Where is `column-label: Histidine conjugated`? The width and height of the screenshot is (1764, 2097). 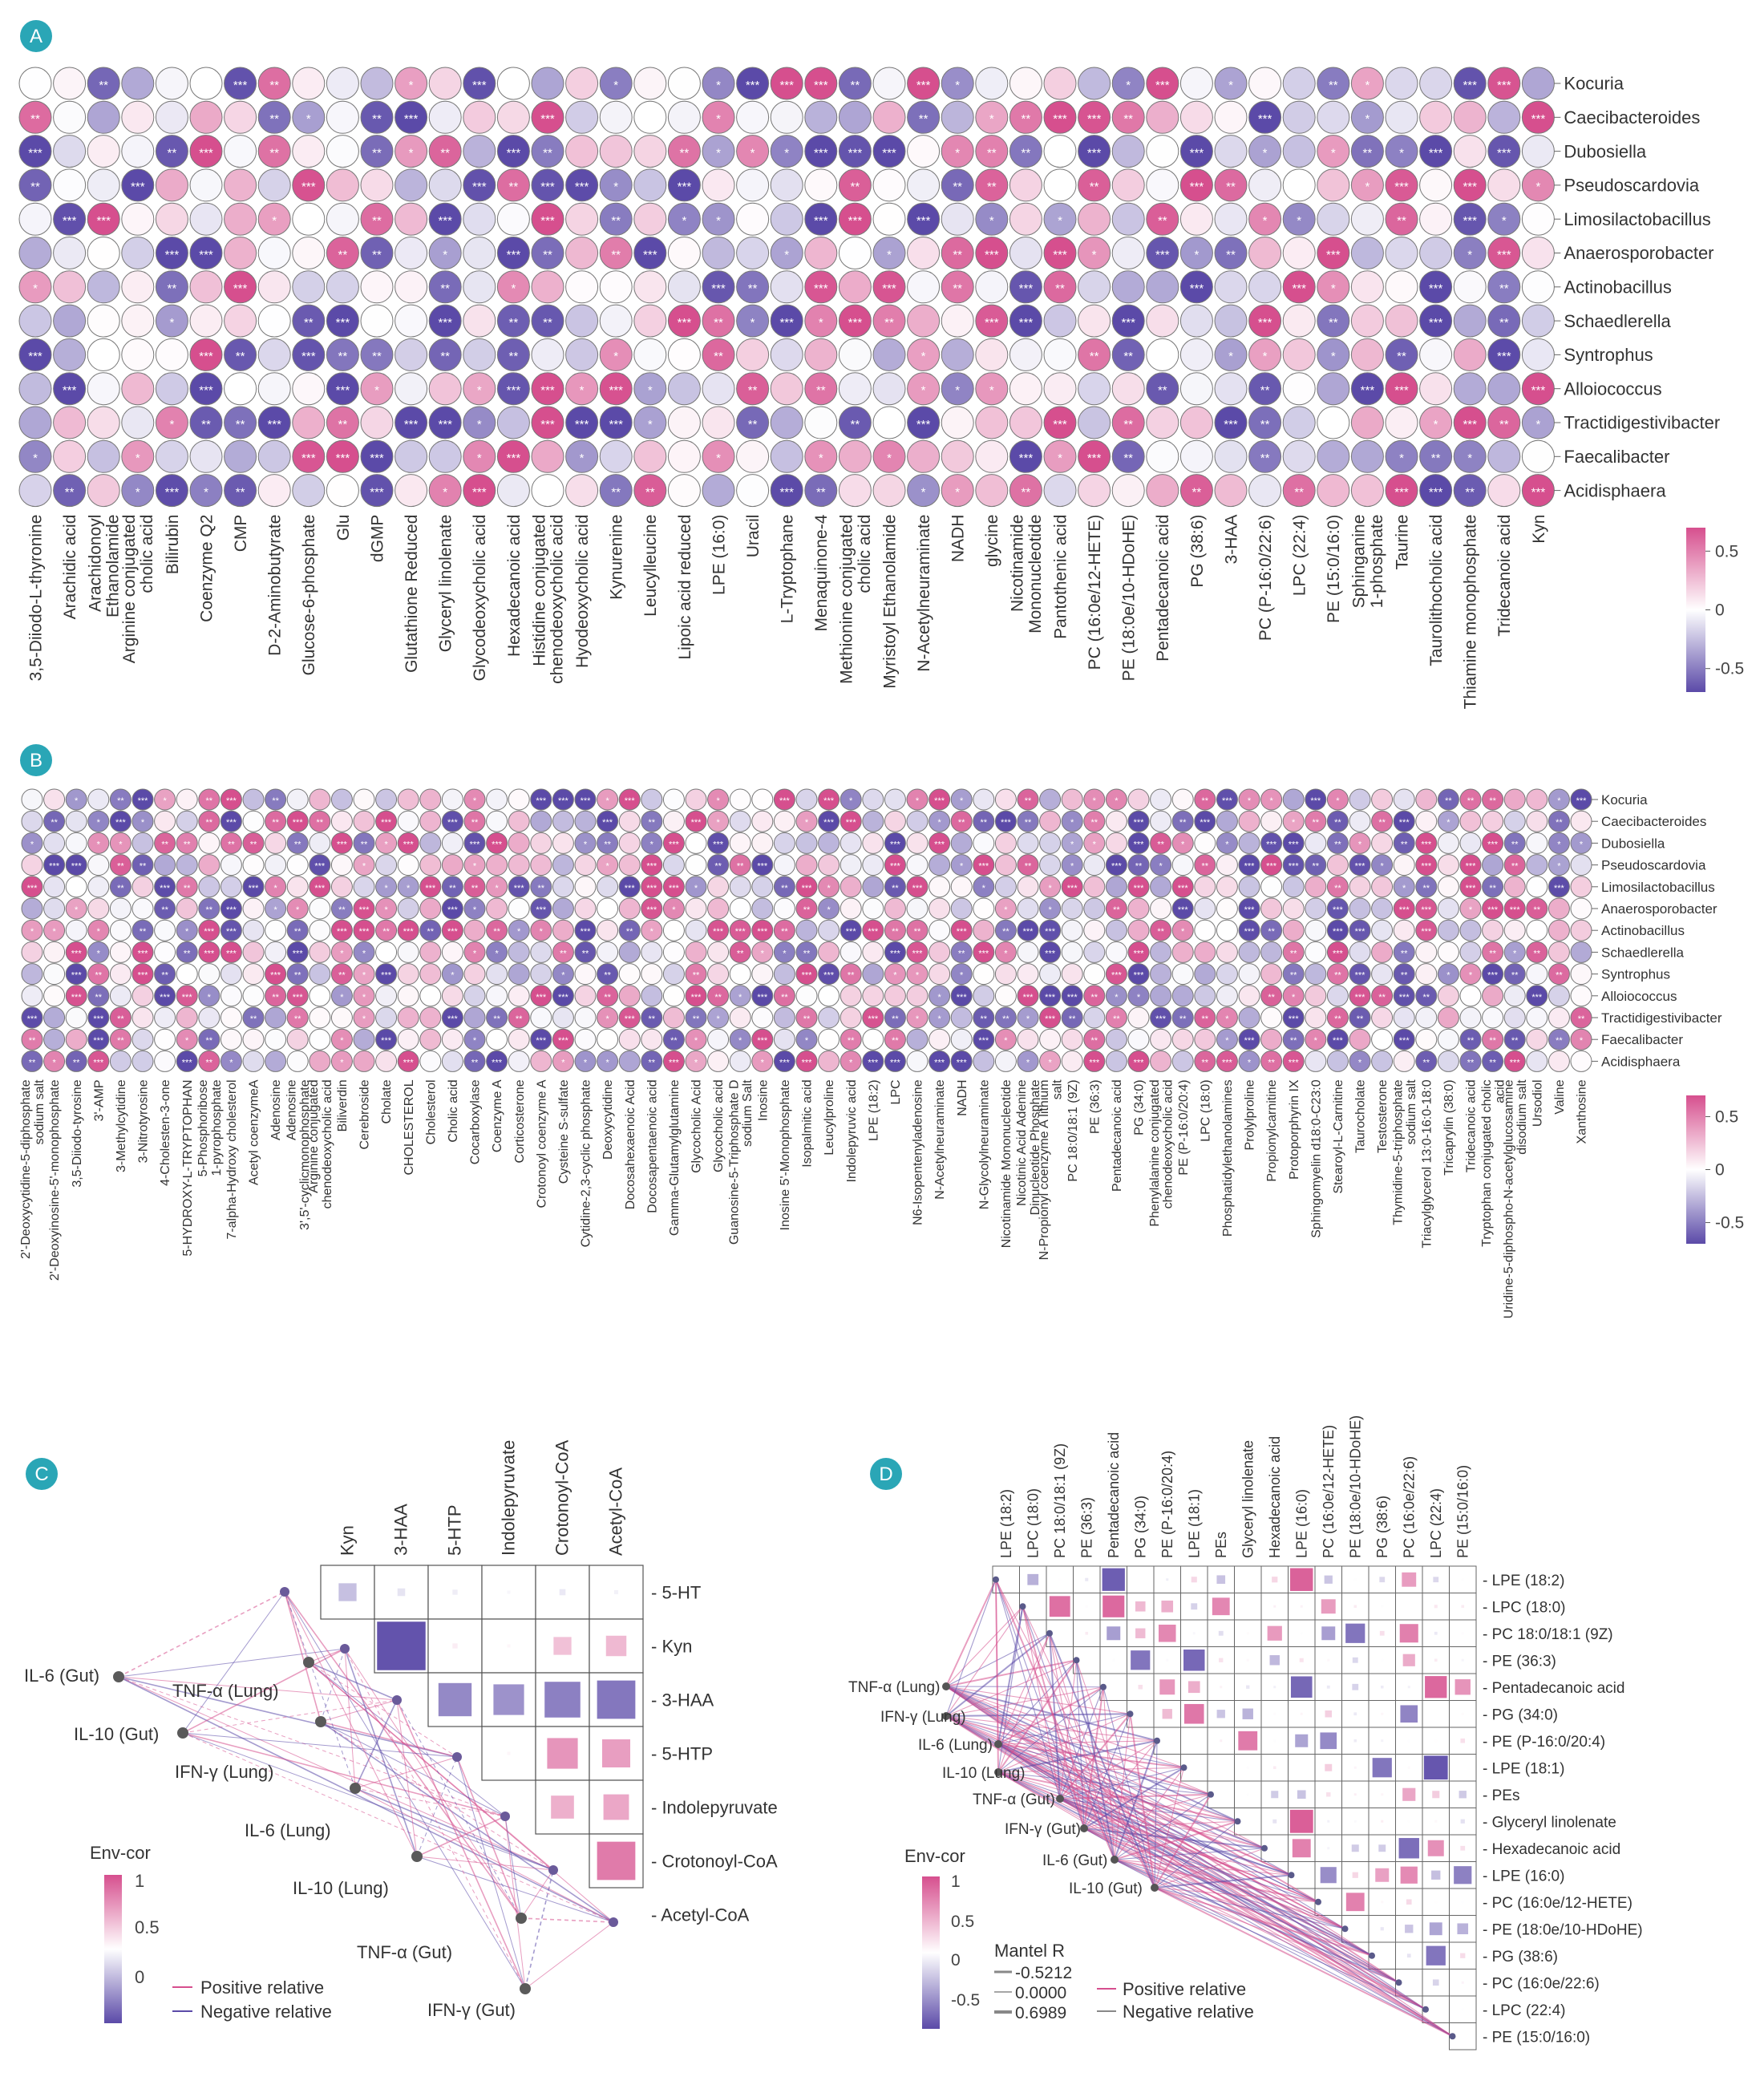 column-label: Histidine conjugated is located at coordinates (539, 590).